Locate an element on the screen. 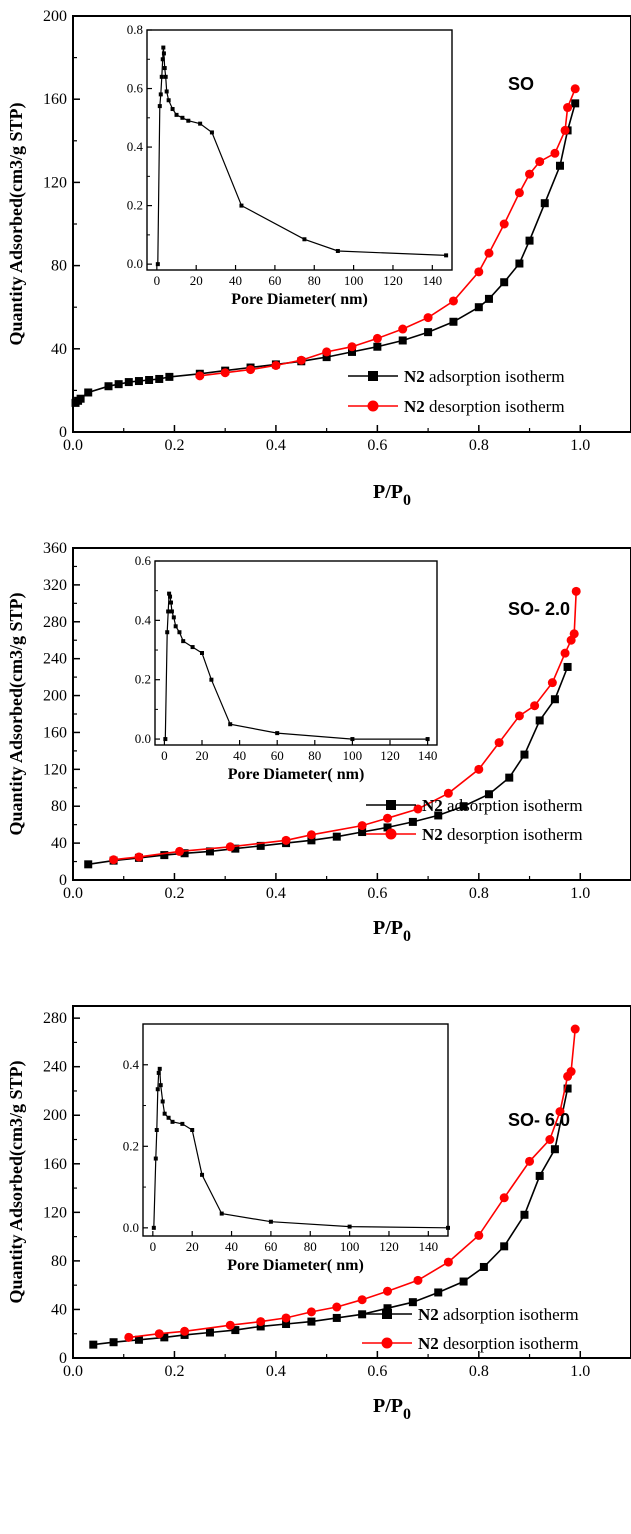 This screenshot has height=1534, width=631. series-desorption is located at coordinates (387, 232).